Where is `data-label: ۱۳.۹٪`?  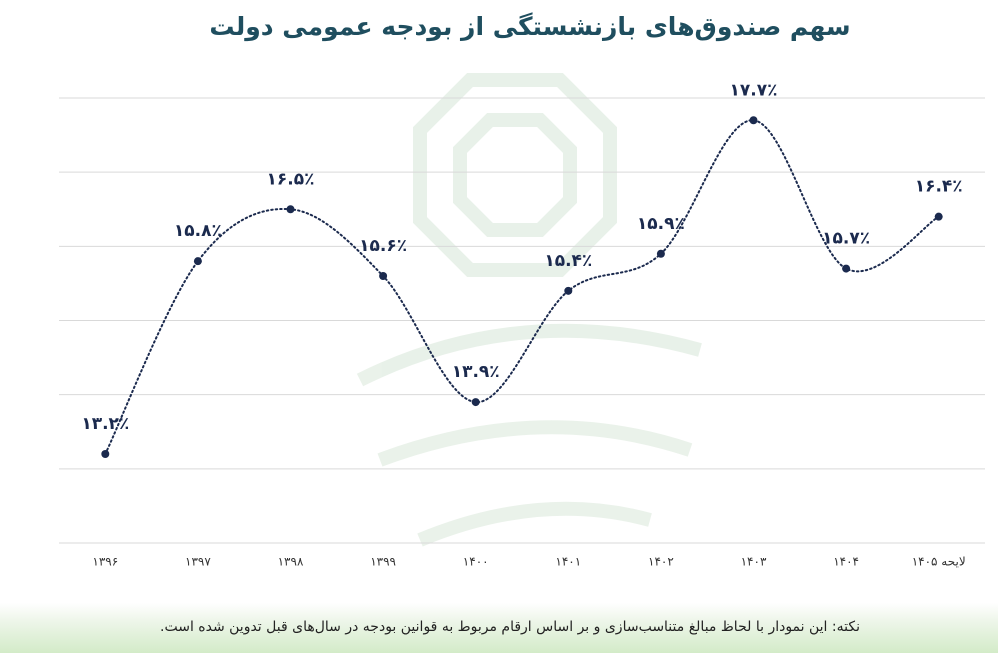
data-label: ۱۳.۹٪ is located at coordinates (476, 372).